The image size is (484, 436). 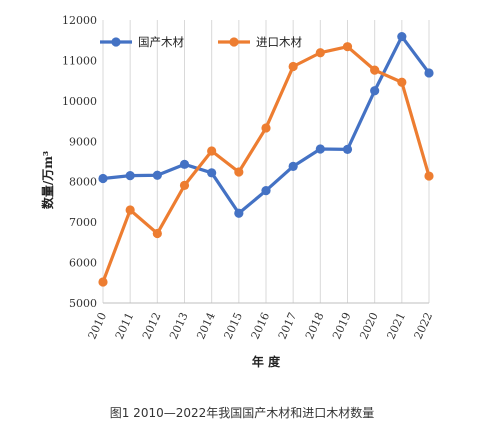 I want to click on legend-label-0: 国产木材, so click(x=161, y=42).